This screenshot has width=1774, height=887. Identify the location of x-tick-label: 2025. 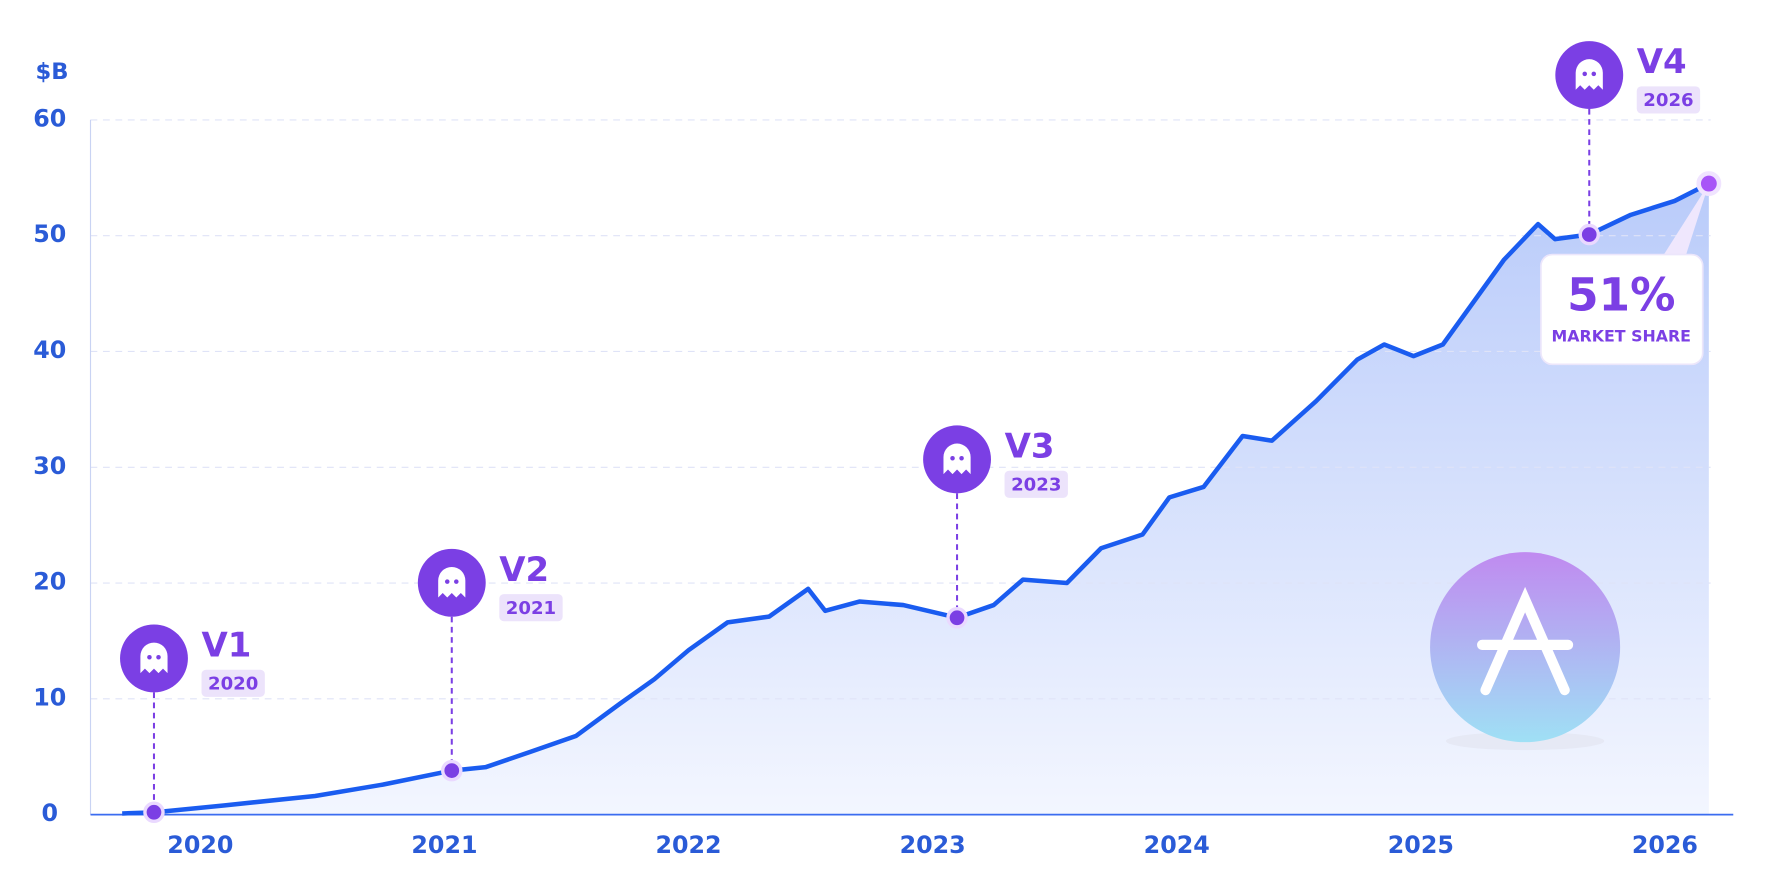
(1421, 845).